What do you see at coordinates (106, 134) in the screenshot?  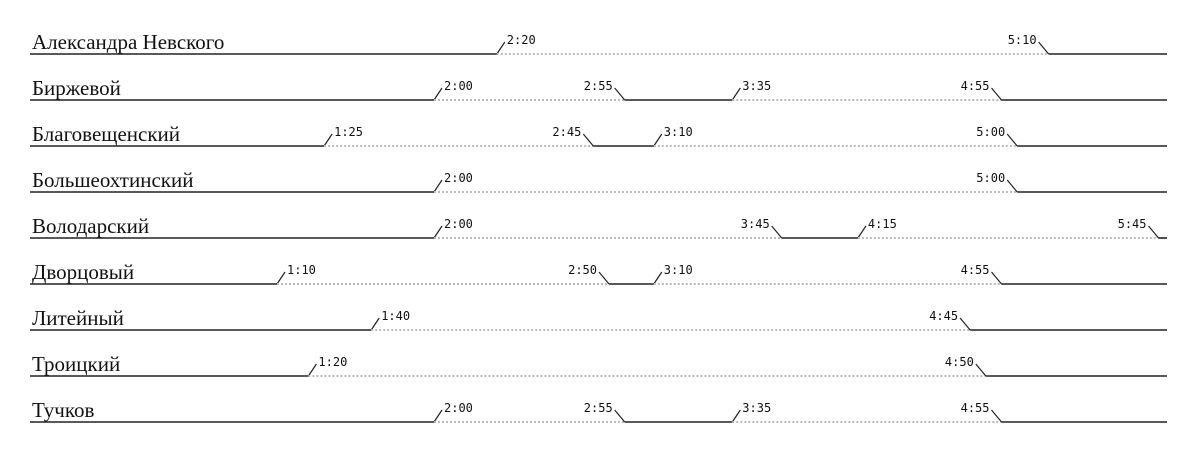 I see `bridge-name: Благовещенский` at bounding box center [106, 134].